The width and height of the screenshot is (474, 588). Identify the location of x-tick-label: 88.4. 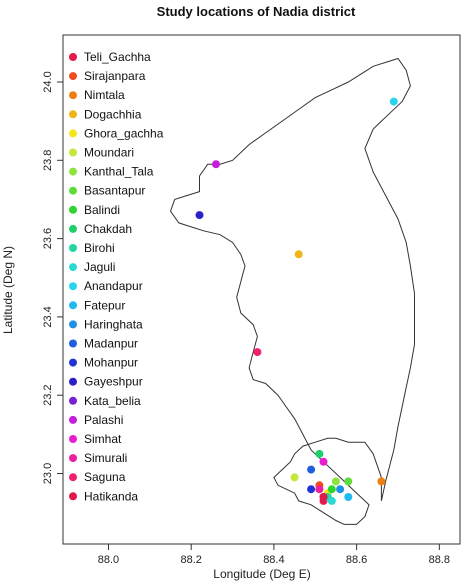
(273, 560).